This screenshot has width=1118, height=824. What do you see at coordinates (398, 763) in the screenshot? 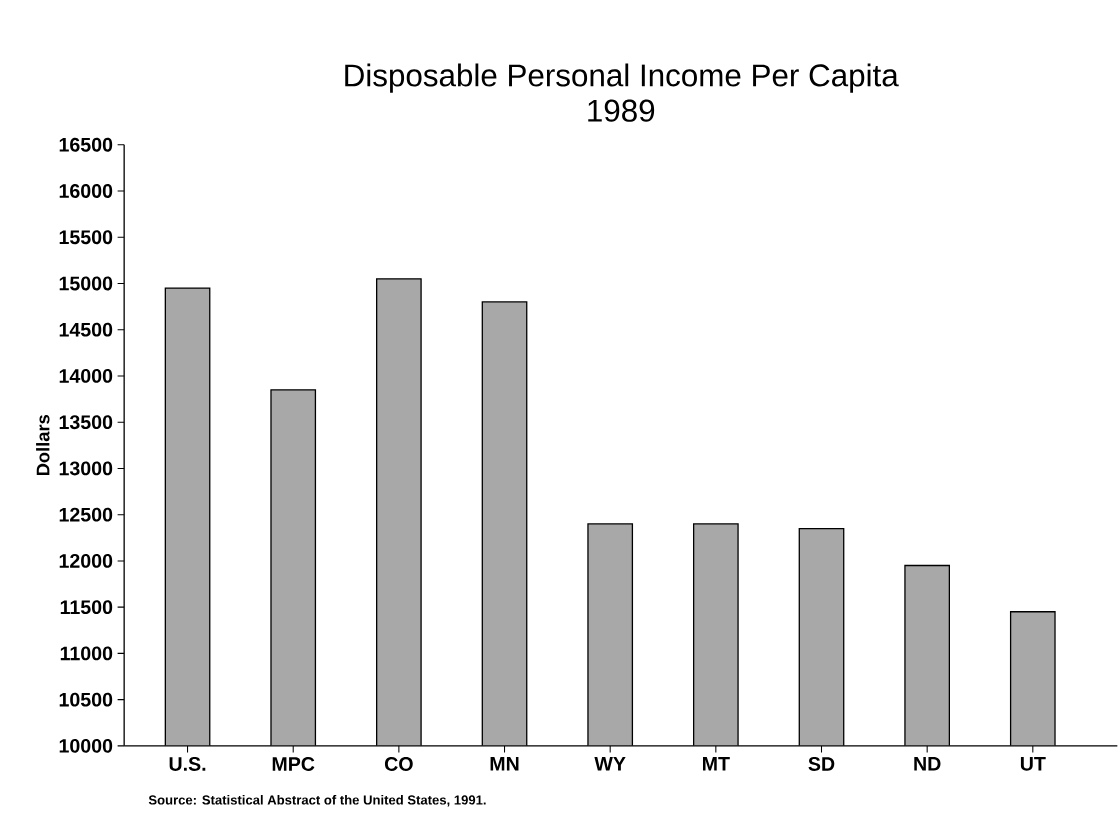
I see `x-tick-label: CO` at bounding box center [398, 763].